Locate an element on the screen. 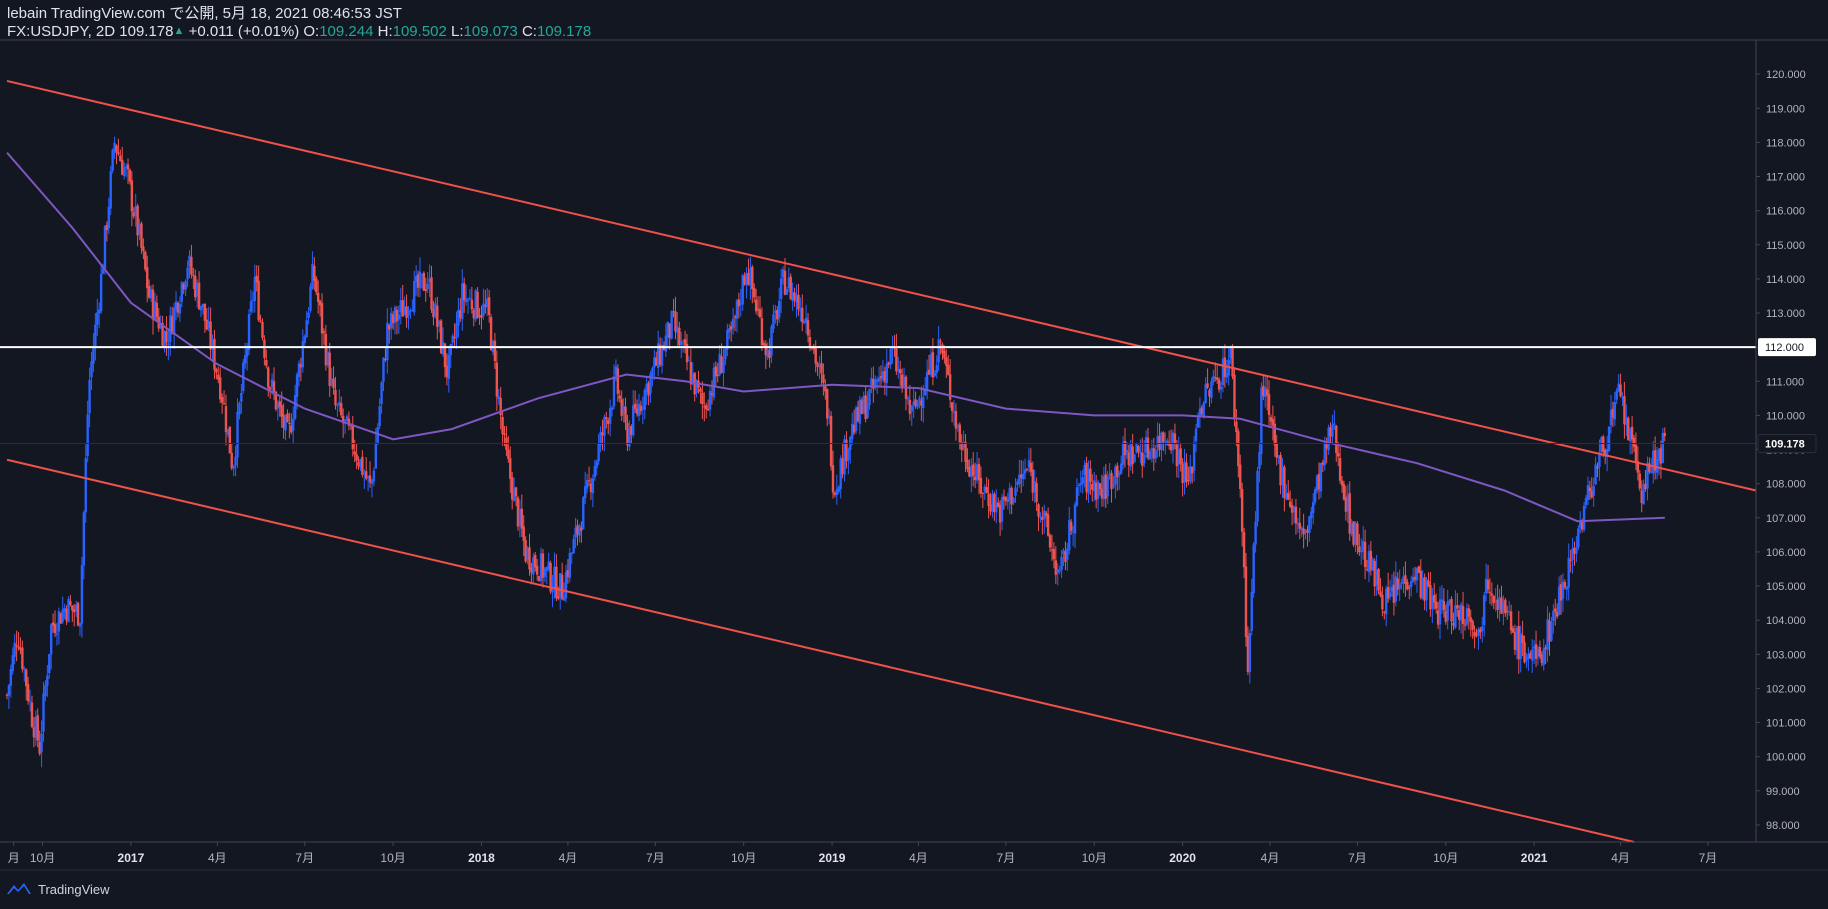 The width and height of the screenshot is (1828, 909). x-tick-label: 4月 is located at coordinates (1620, 858).